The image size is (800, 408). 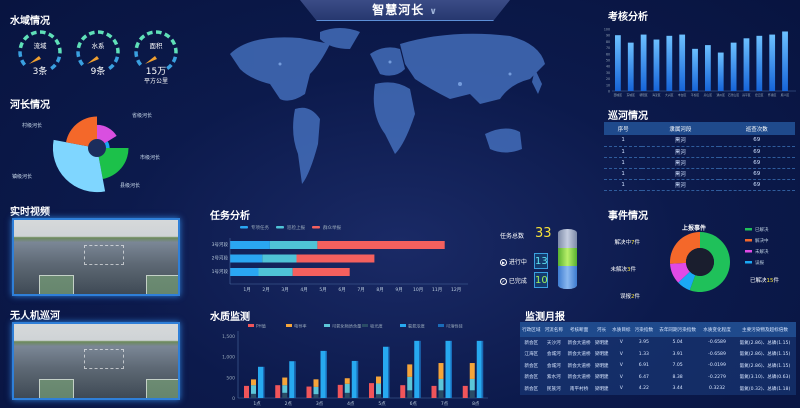 What do you see at coordinates (246, 290) in the screenshot?
I see `x-tick-label: 1月` at bounding box center [246, 290].